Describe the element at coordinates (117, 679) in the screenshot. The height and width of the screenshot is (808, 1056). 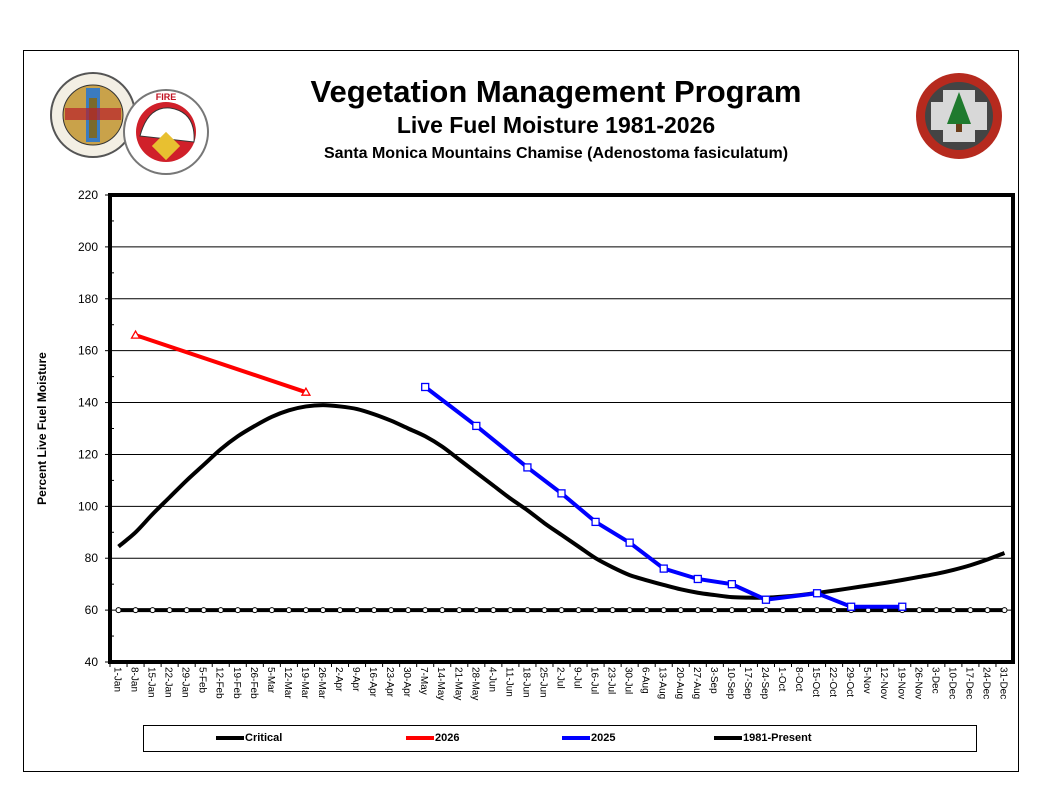
I see `x-tick-label: 1-Jan` at that location.